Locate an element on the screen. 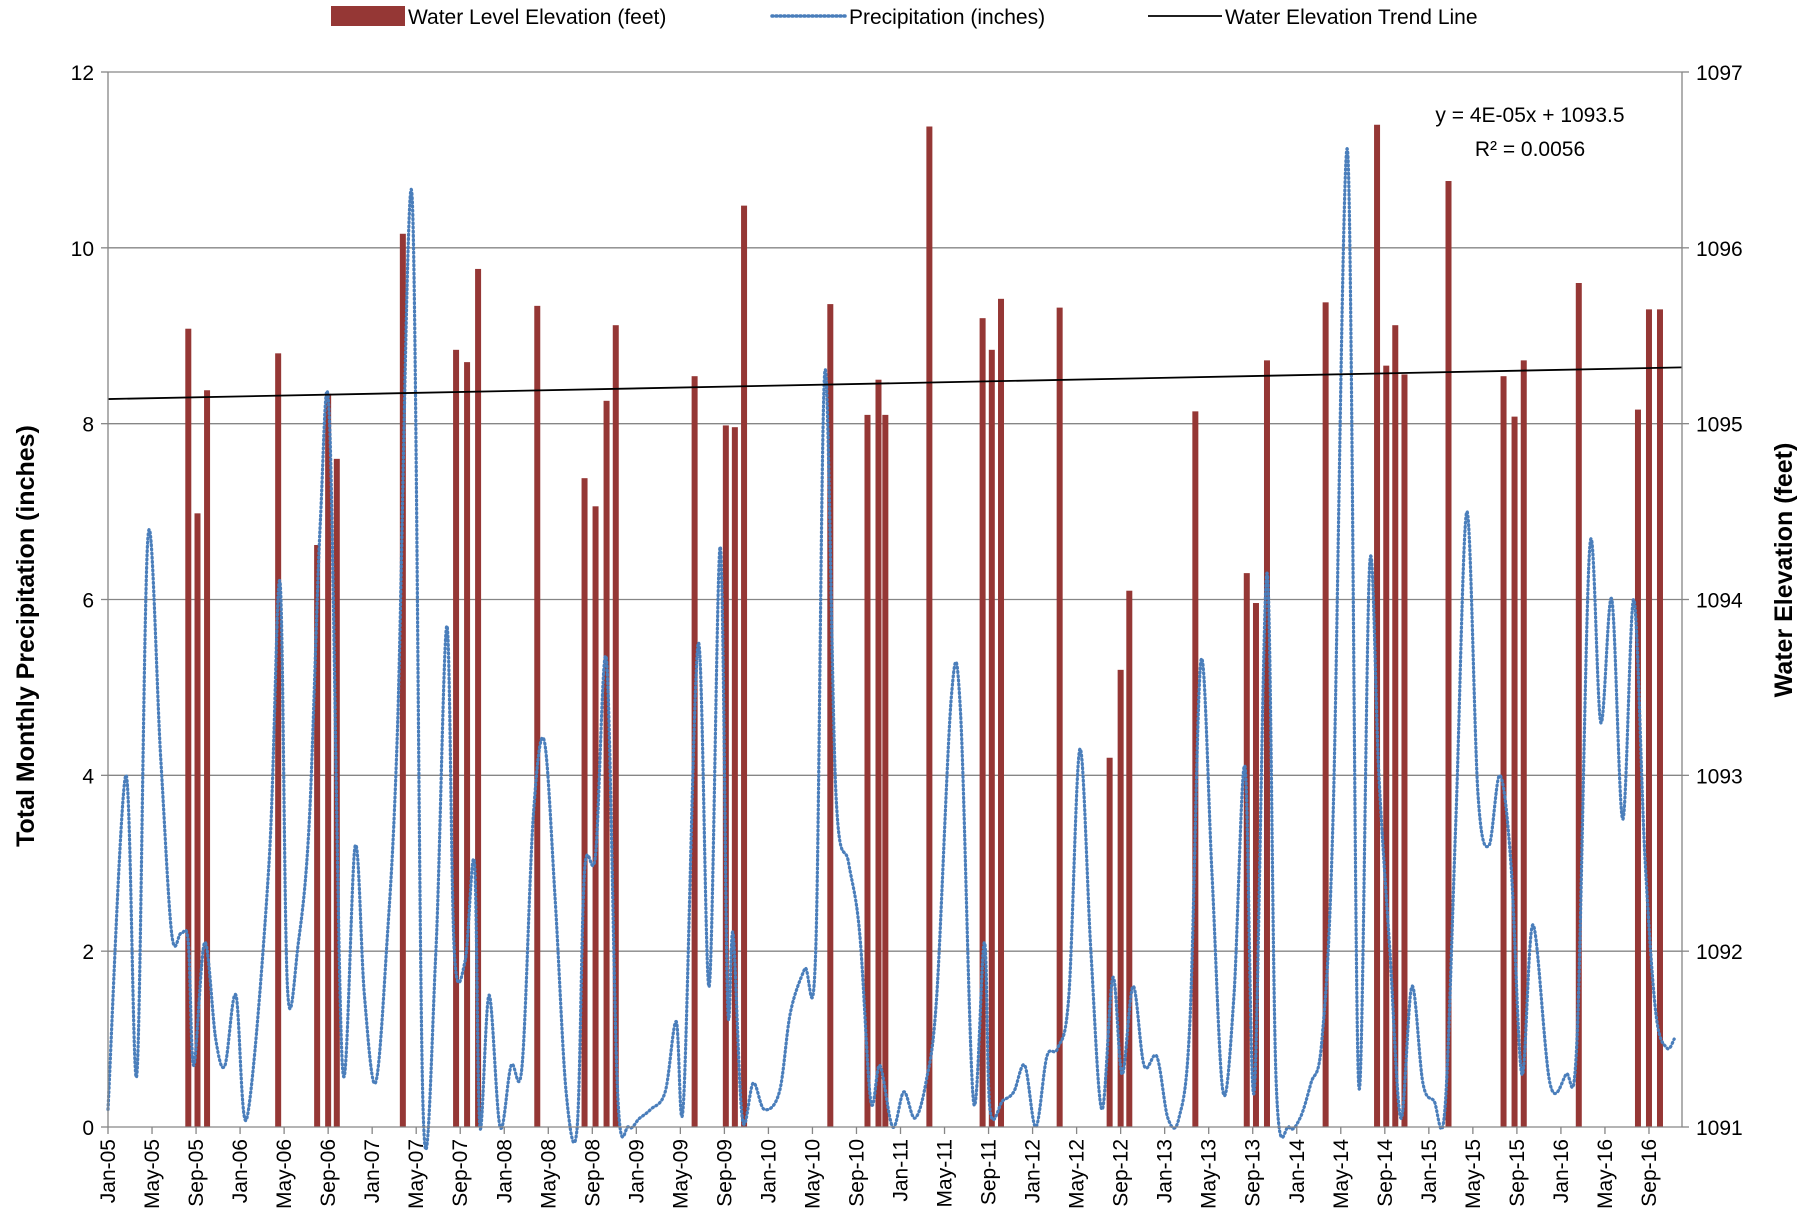 Image resolution: width=1812 pixels, height=1225 pixels. x-axis-tick-label: May-10 is located at coordinates (812, 1174).